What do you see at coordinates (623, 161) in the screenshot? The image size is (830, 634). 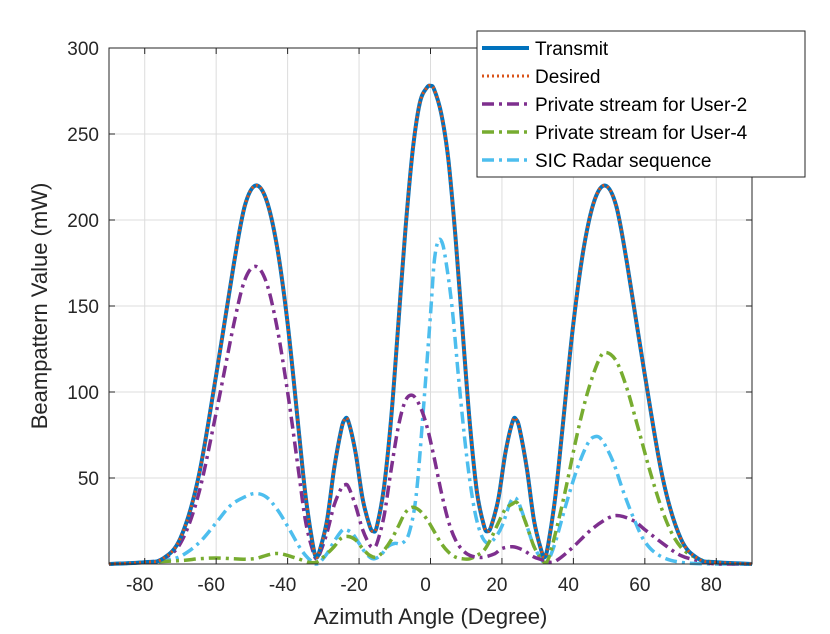 I see `legend-label-5: SIC Radar sequence` at bounding box center [623, 161].